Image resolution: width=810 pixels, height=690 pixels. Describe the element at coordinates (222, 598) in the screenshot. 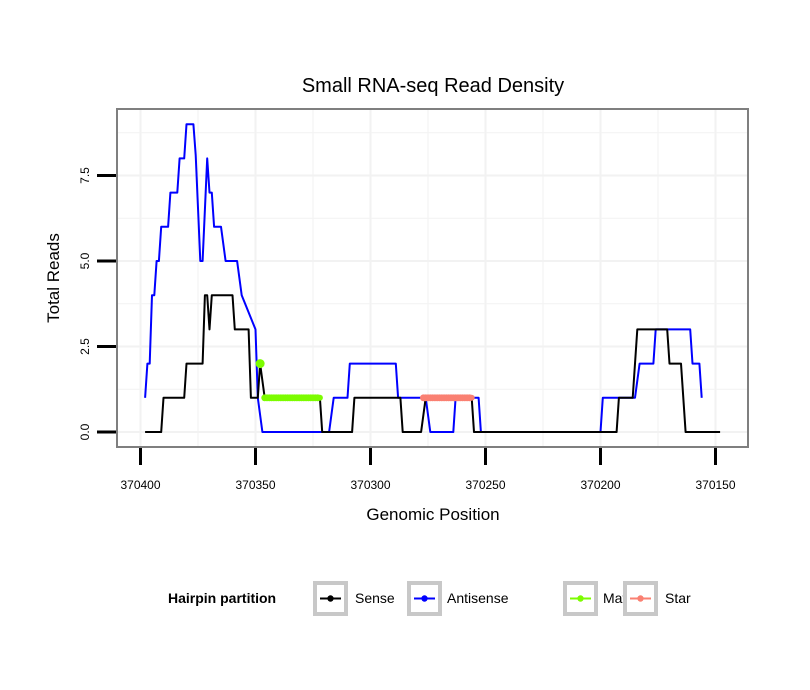

I see `legend-title: Hairpin partition` at that location.